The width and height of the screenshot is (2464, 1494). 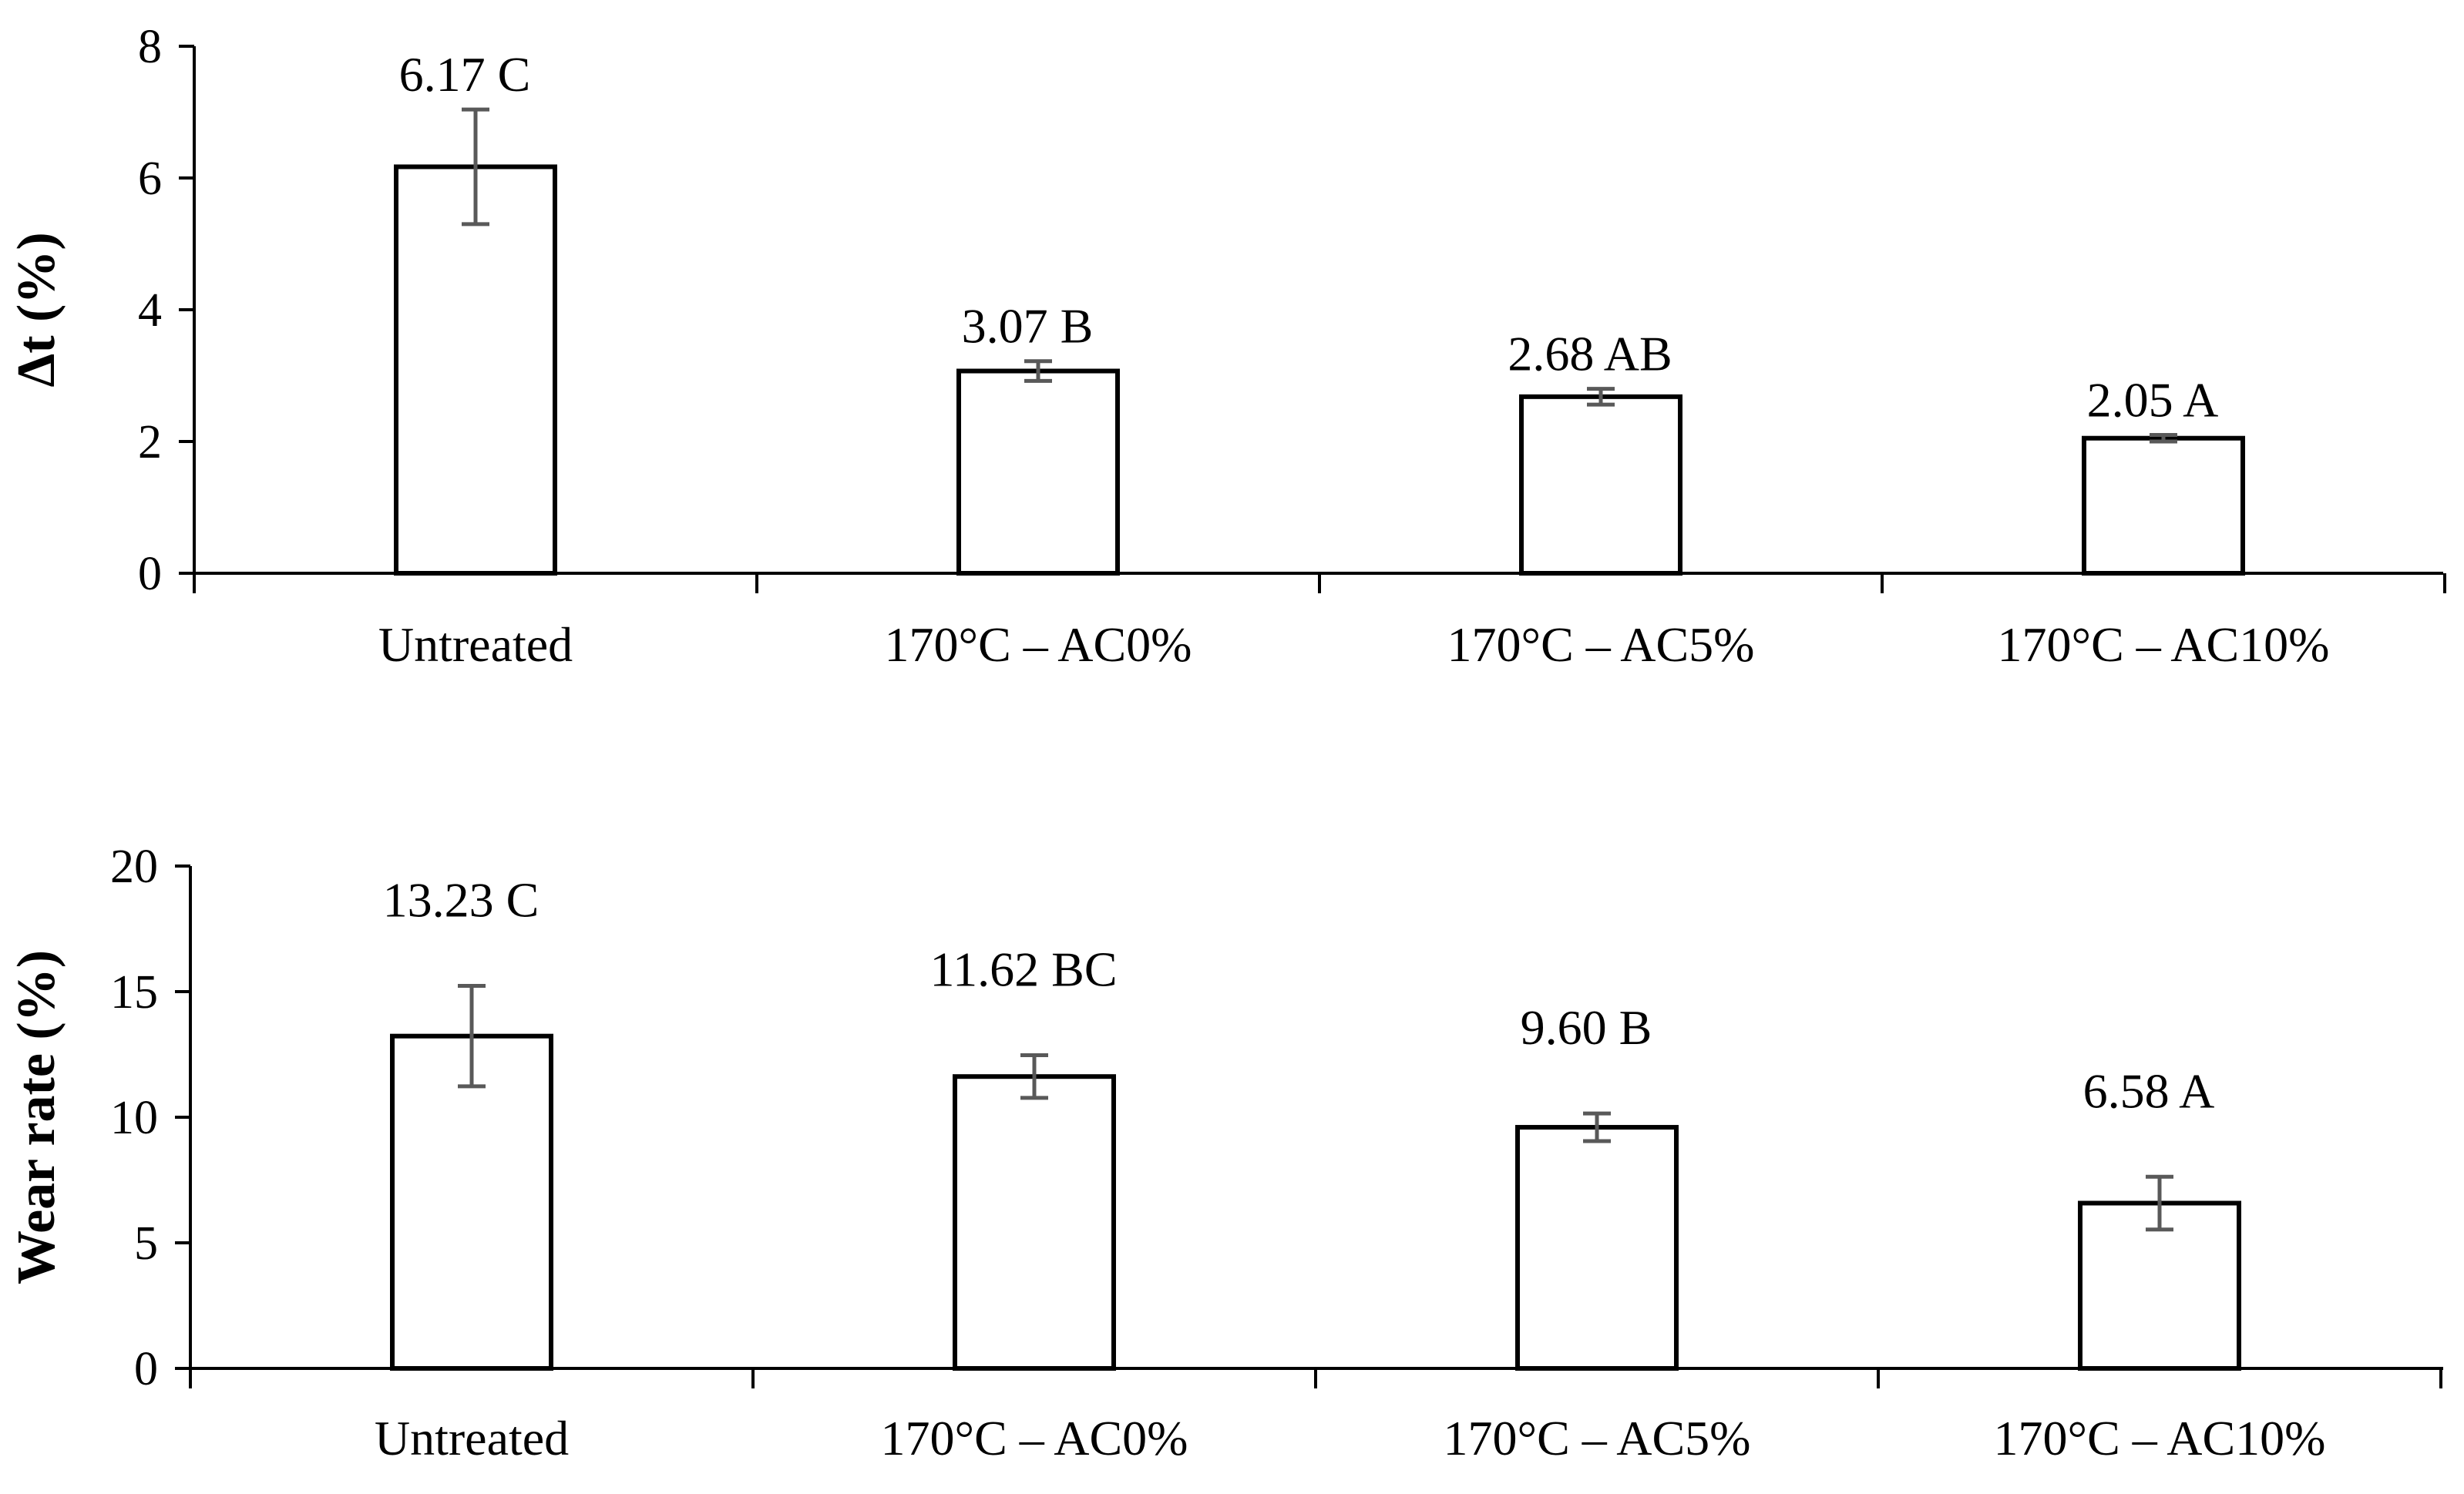 What do you see at coordinates (150, 310) in the screenshot?
I see `y-tick-label: 4` at bounding box center [150, 310].